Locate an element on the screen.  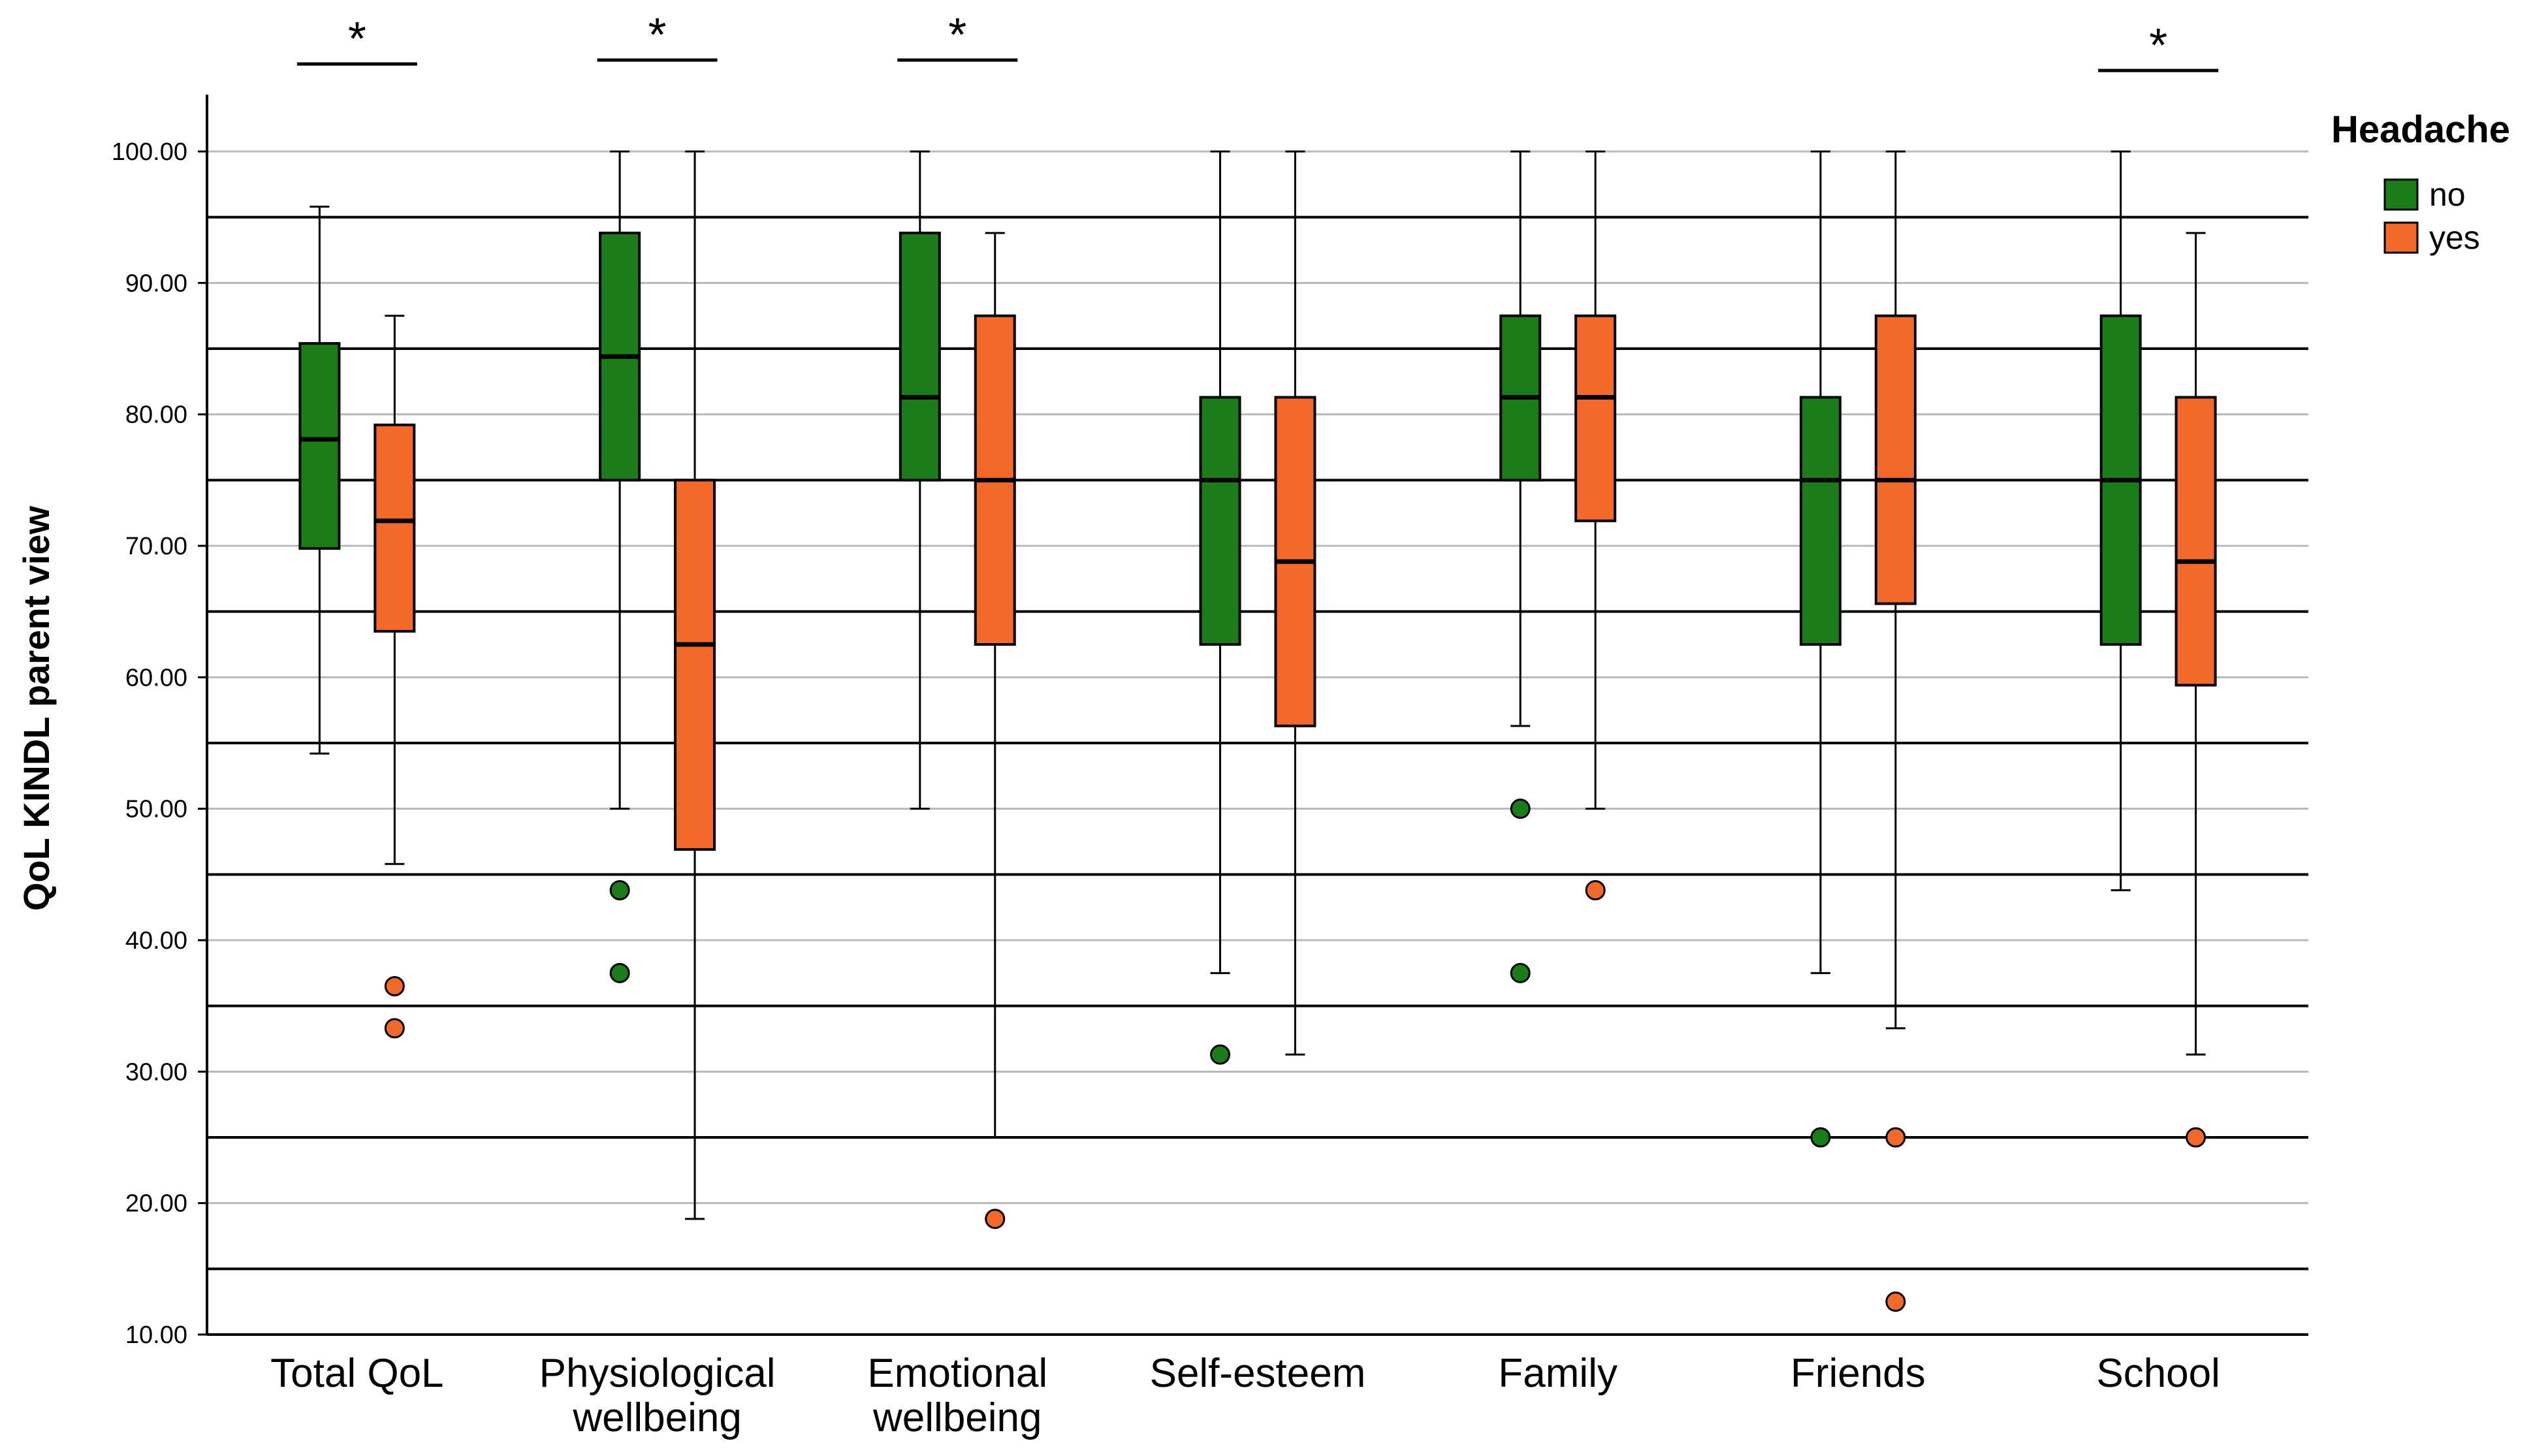
y-tick-label: 90.00 is located at coordinates (156, 283).